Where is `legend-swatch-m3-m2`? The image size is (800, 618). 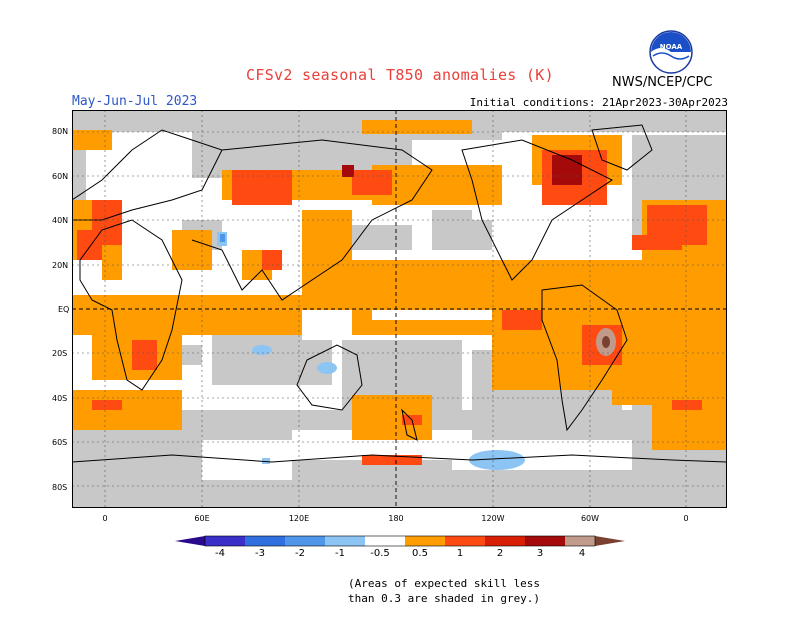 legend-swatch-m3-m2 is located at coordinates (265, 541).